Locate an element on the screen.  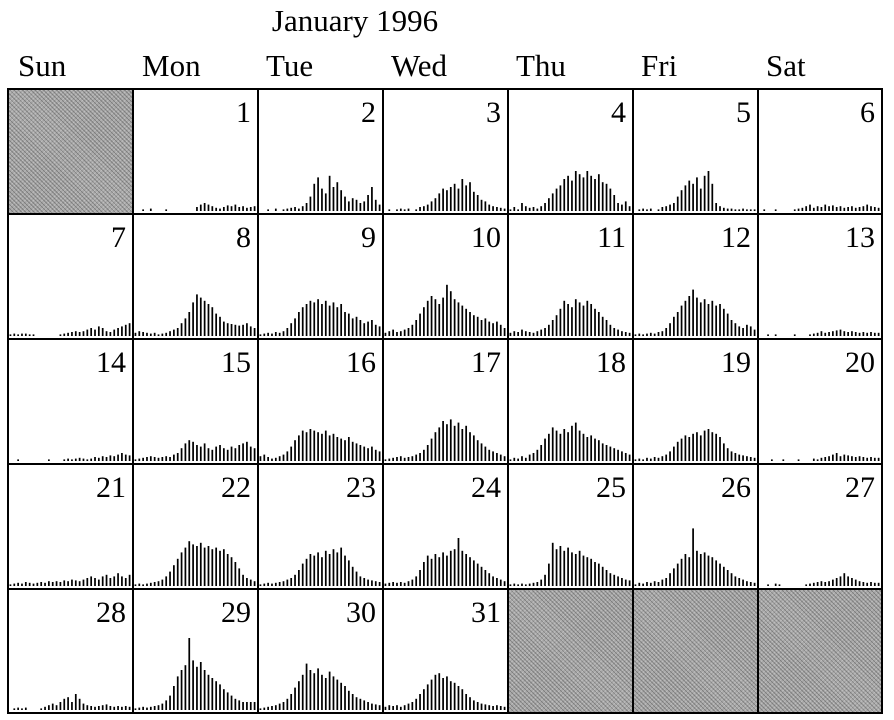
day-number: 8 is located at coordinates (243, 237).